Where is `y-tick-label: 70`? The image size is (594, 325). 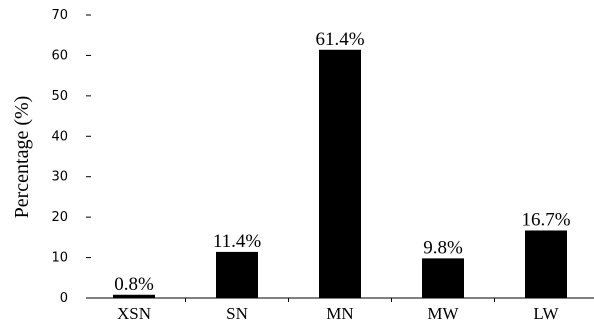 y-tick-label: 70 is located at coordinates (59, 15).